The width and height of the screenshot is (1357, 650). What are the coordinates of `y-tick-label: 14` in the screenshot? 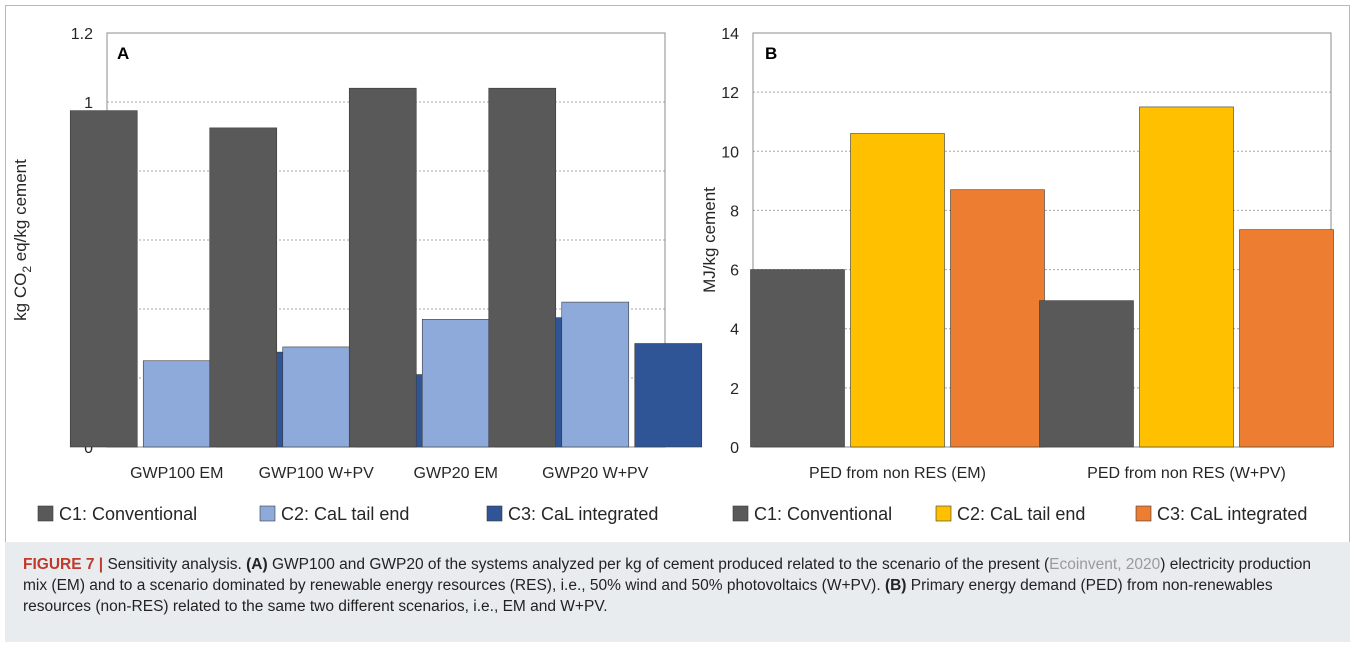 It's located at (730, 34).